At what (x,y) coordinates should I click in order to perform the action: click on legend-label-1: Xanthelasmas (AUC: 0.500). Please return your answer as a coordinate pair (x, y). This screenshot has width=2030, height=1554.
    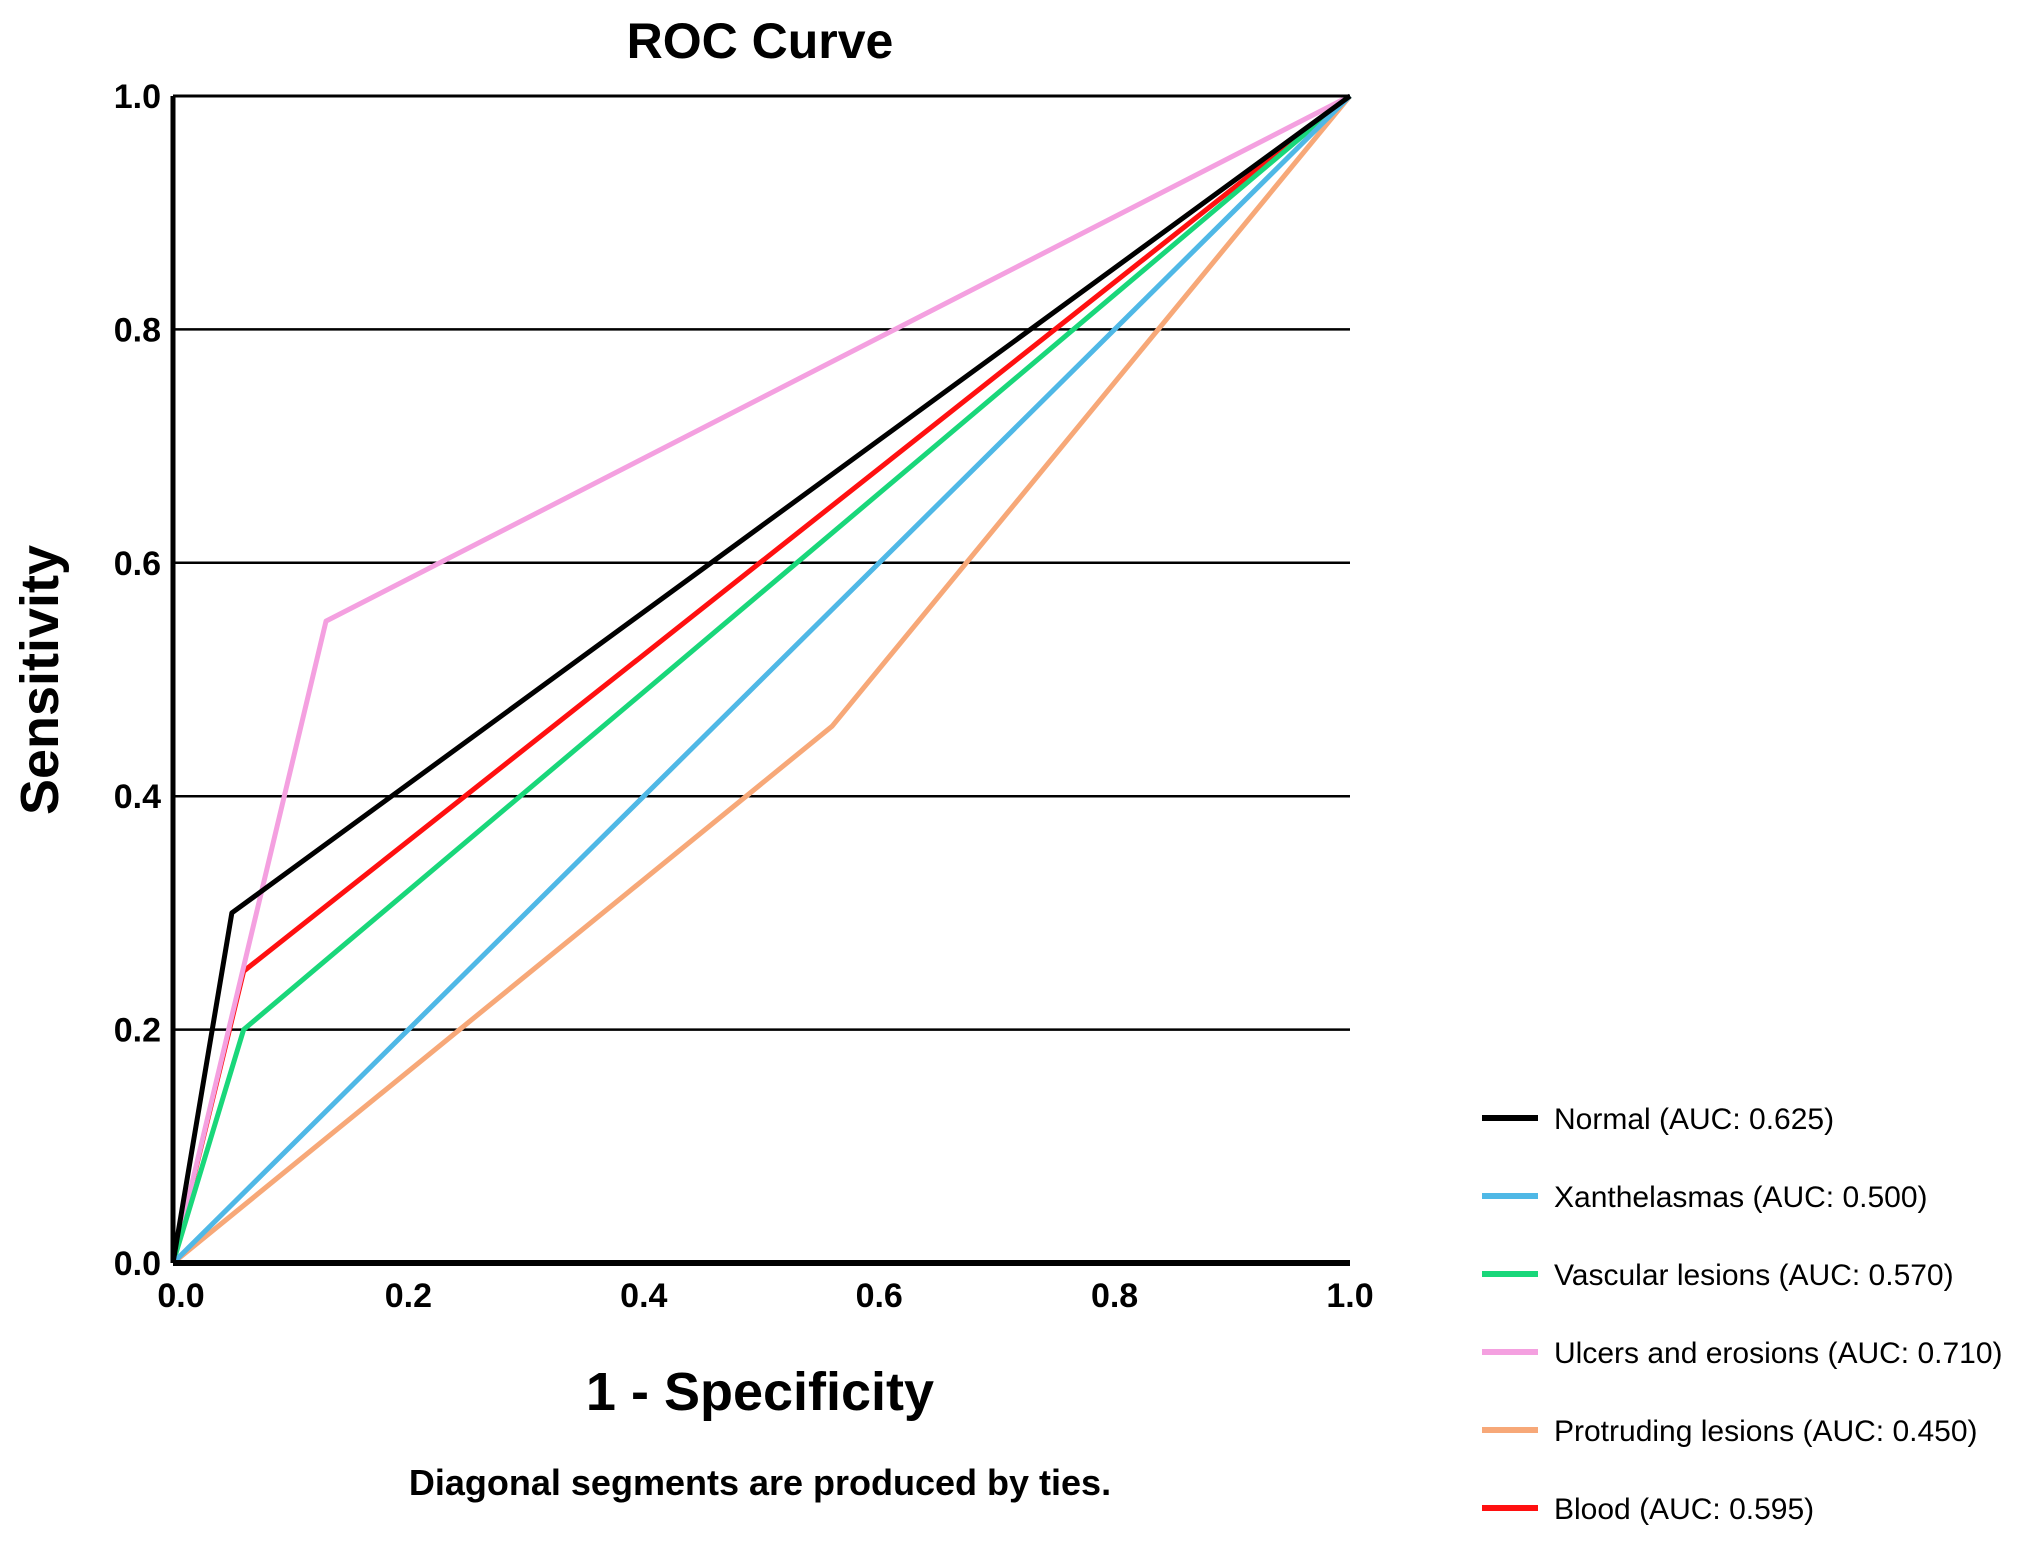
    Looking at the image, I should click on (1741, 1197).